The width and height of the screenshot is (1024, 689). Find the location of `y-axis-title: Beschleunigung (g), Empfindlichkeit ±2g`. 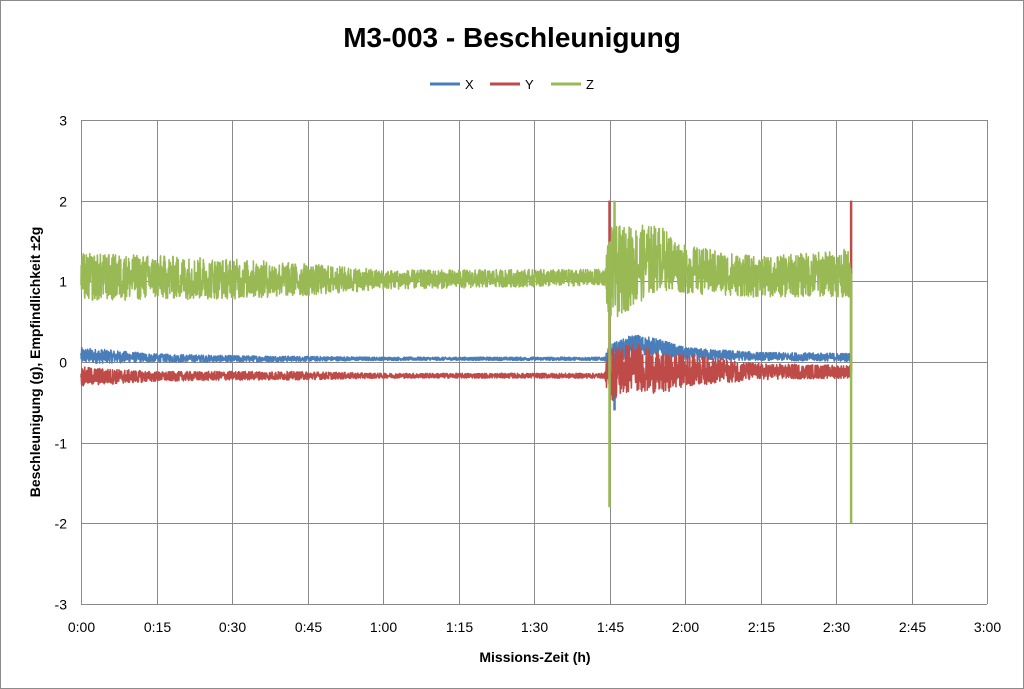

y-axis-title: Beschleunigung (g), Empfindlichkeit ±2g is located at coordinates (35, 362).